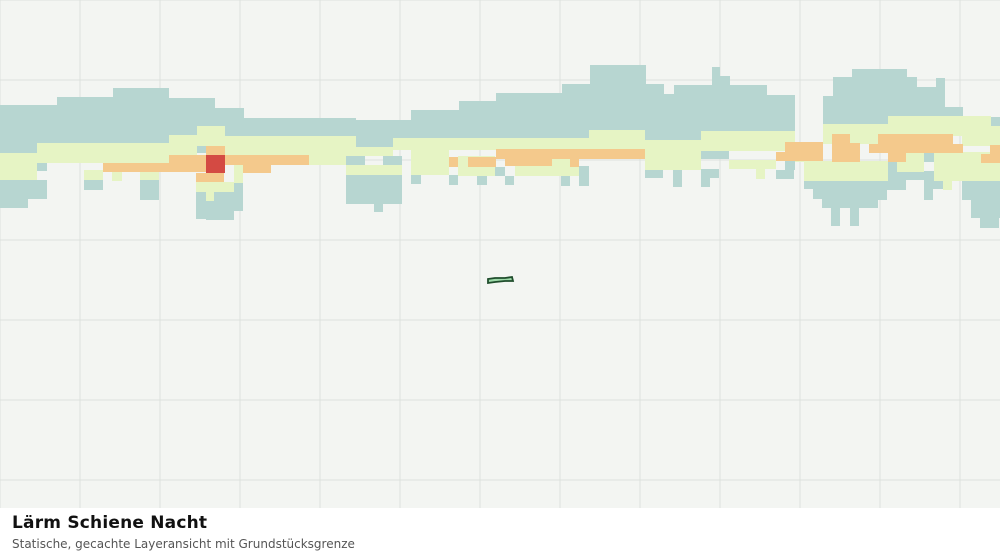 The width and height of the screenshot is (1000, 560). I want to click on parcel-boundary, so click(501, 280).